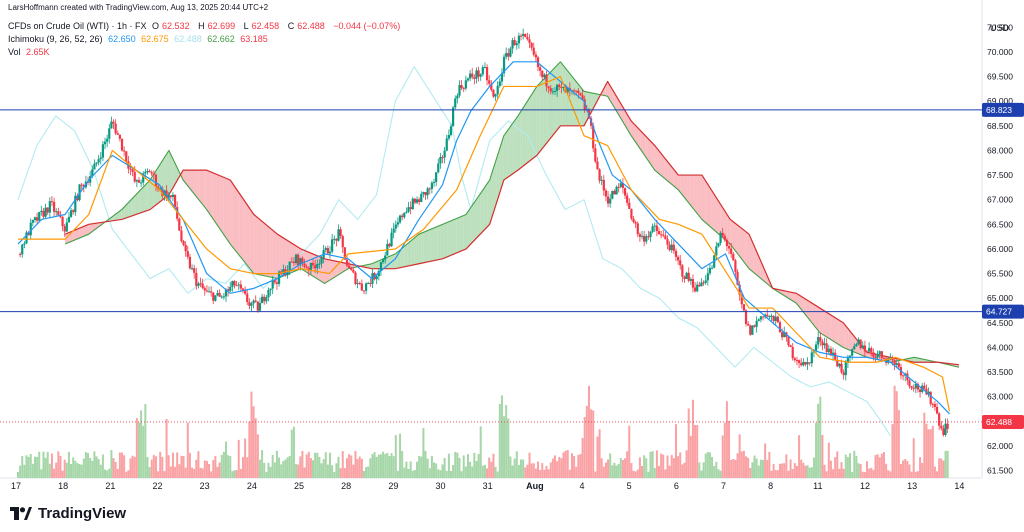 The image size is (1024, 532). I want to click on y-tick-label: 67.000, so click(1000, 200).